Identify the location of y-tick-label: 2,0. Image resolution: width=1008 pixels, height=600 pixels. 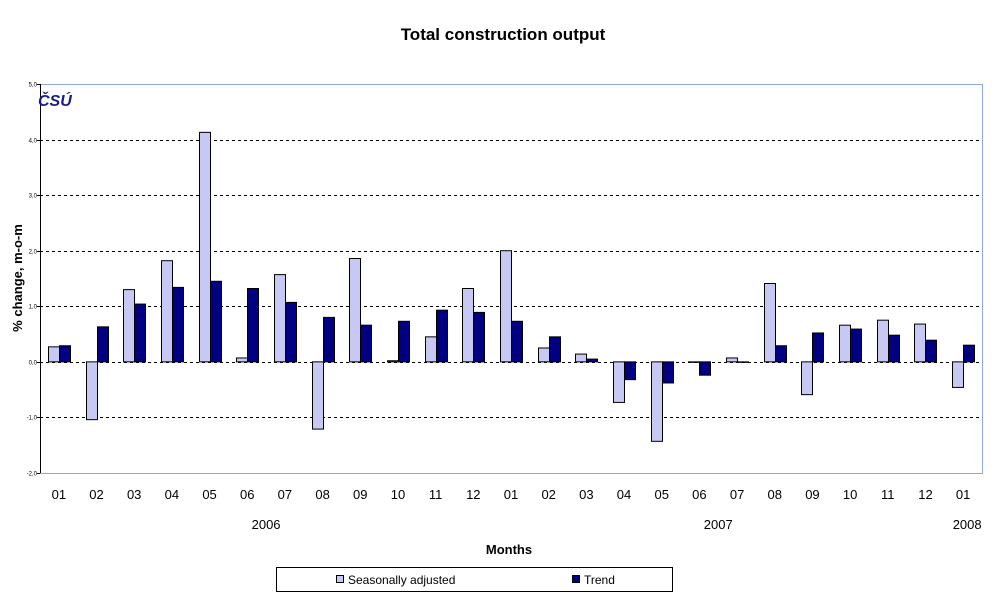
(33, 253).